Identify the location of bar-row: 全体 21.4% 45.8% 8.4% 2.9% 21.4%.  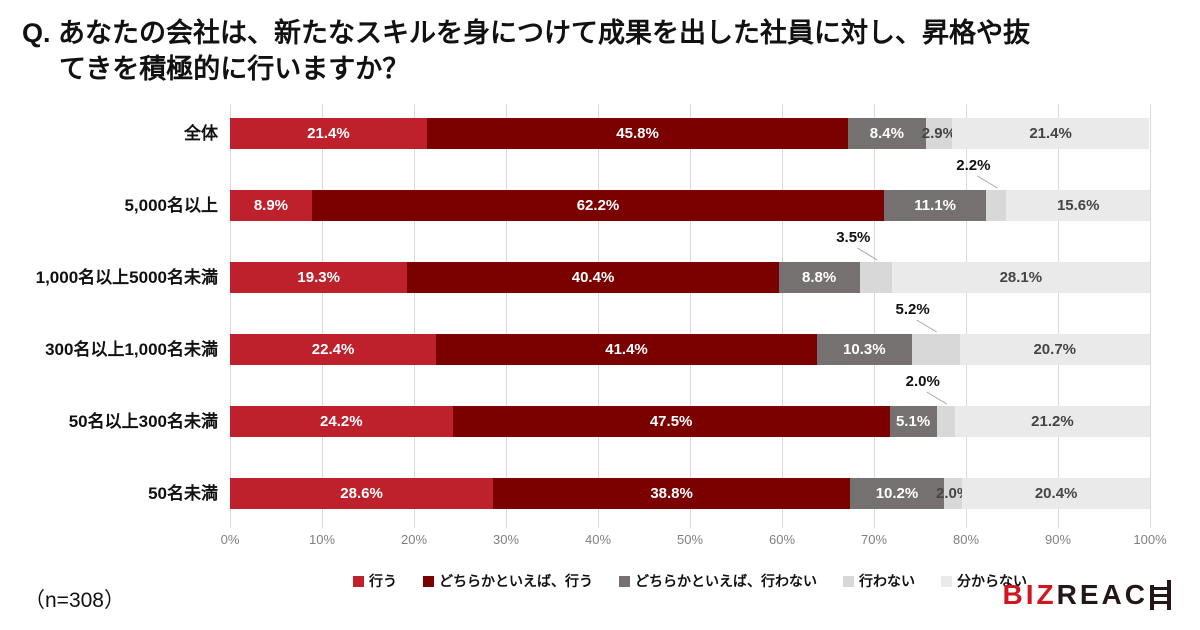
(575, 140).